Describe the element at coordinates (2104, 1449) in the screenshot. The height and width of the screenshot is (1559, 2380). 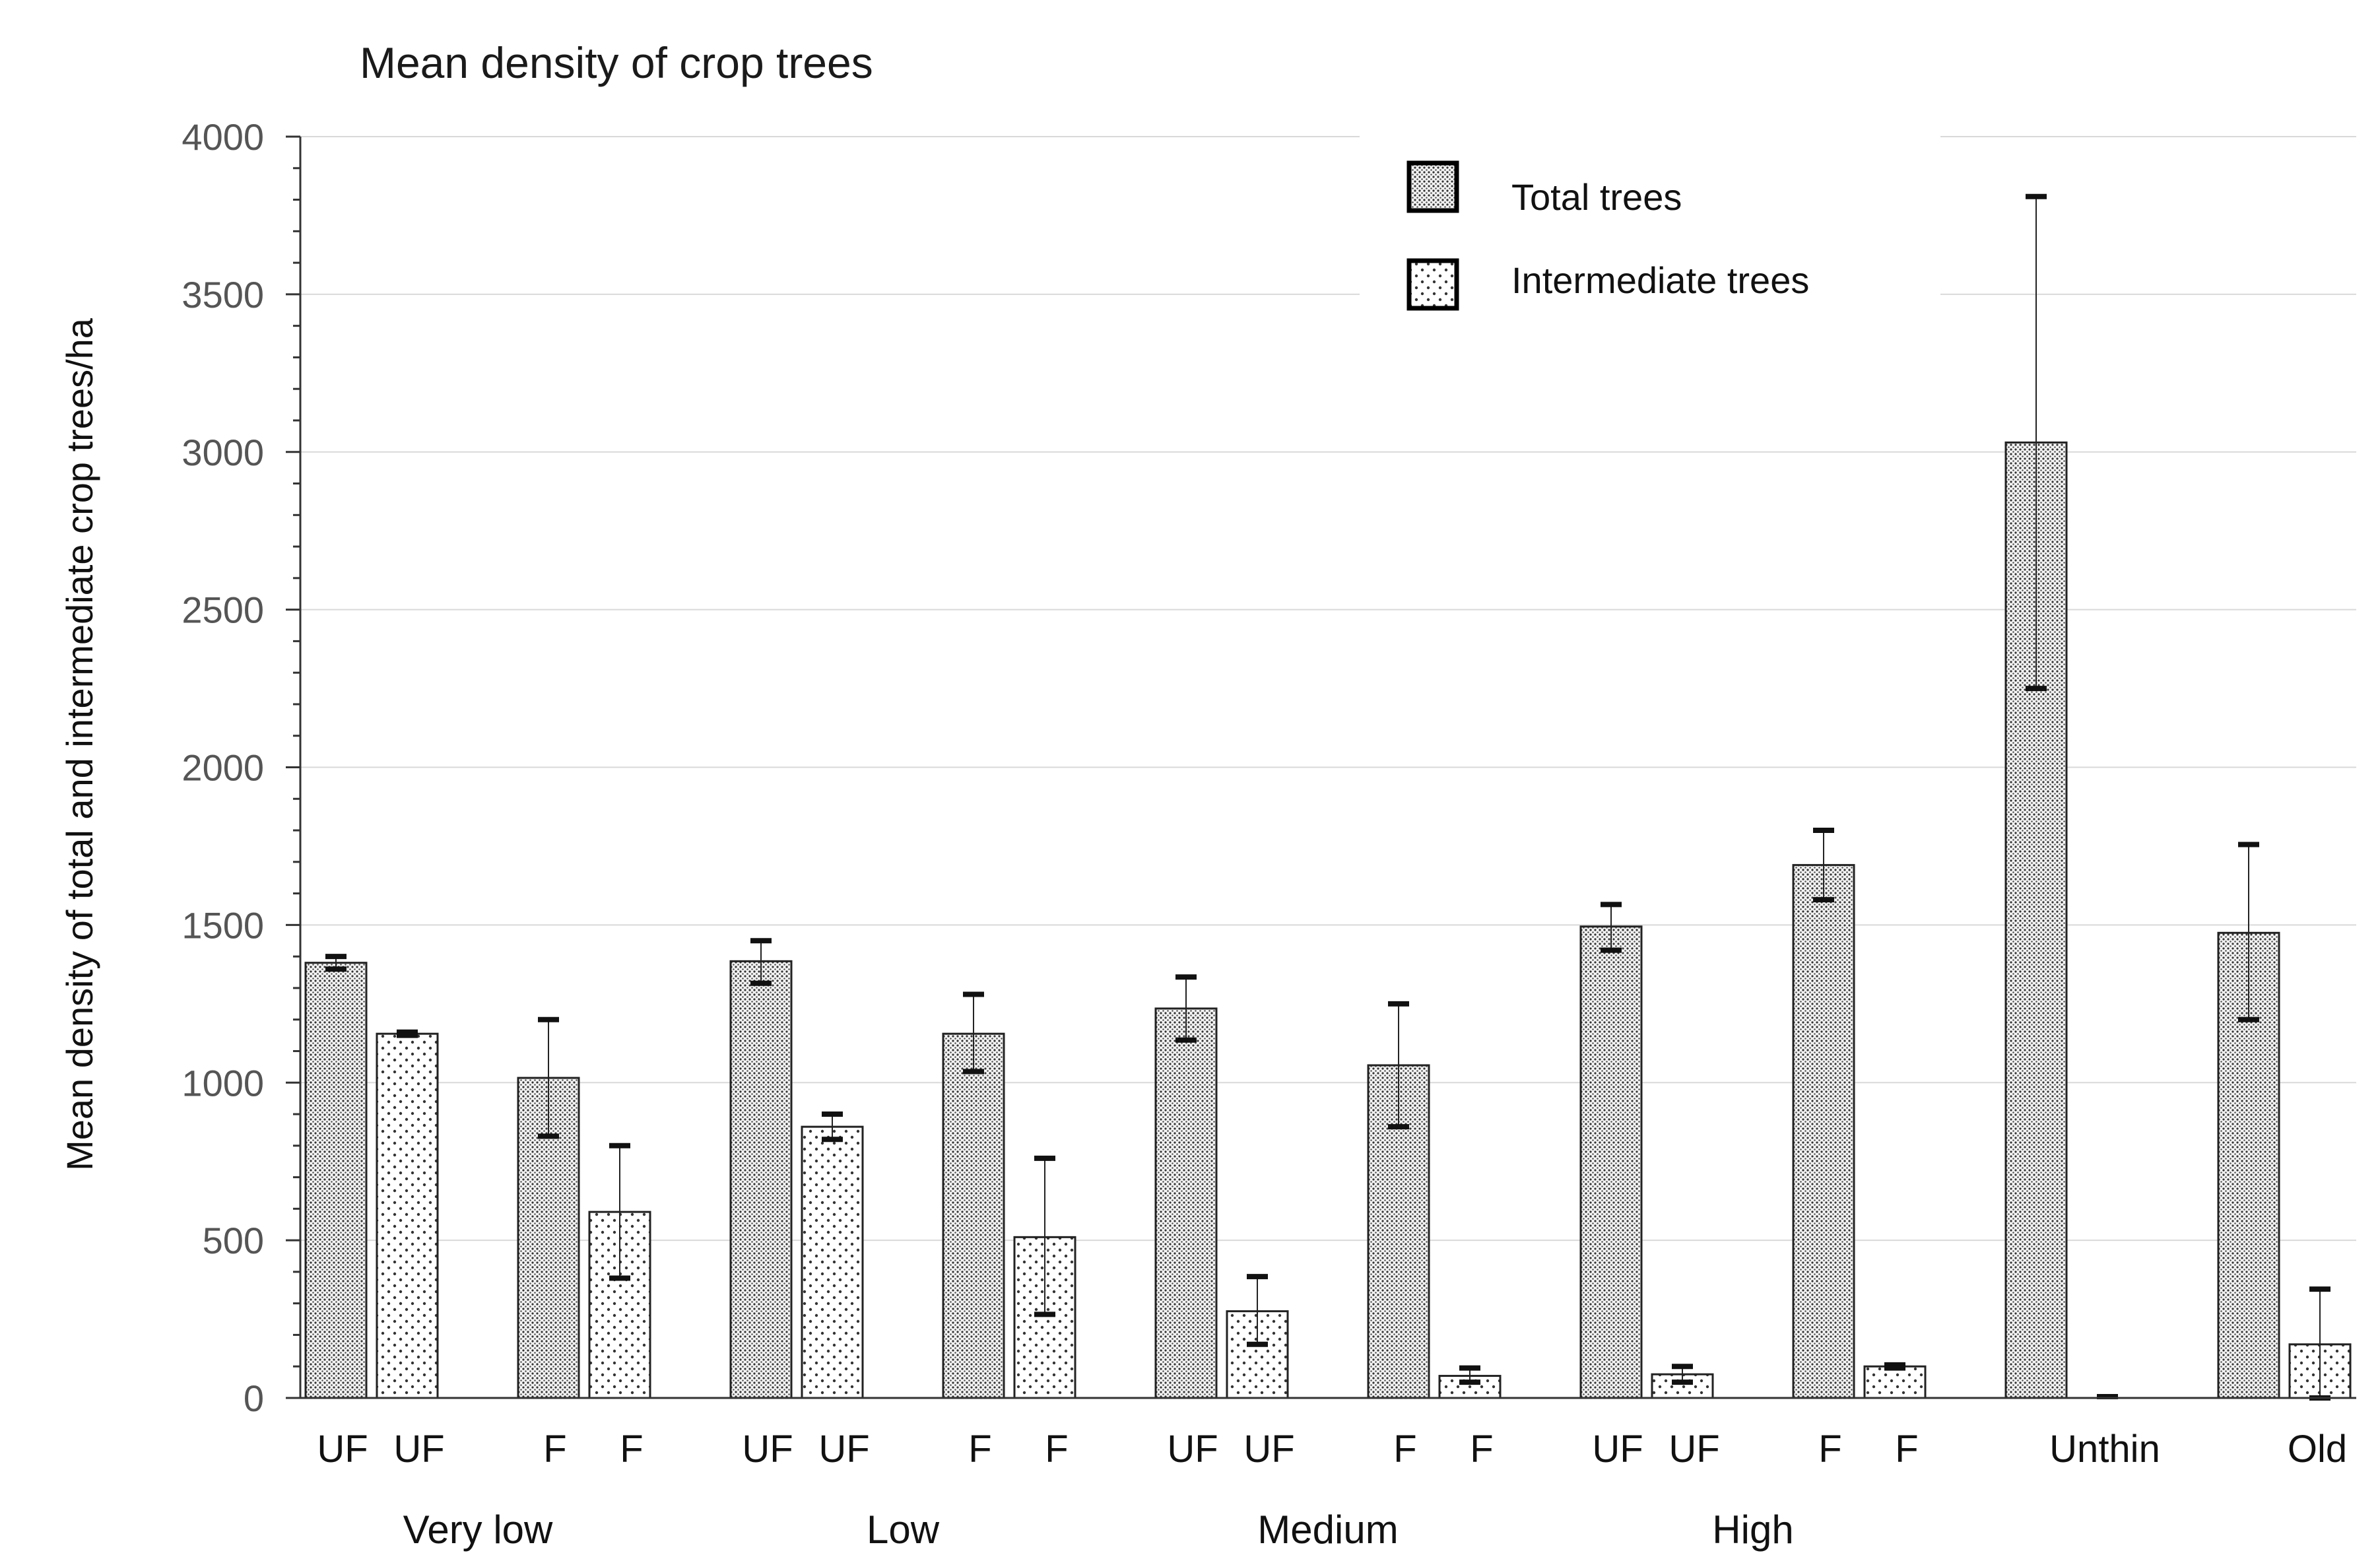
I see `category-label: Unthin` at that location.